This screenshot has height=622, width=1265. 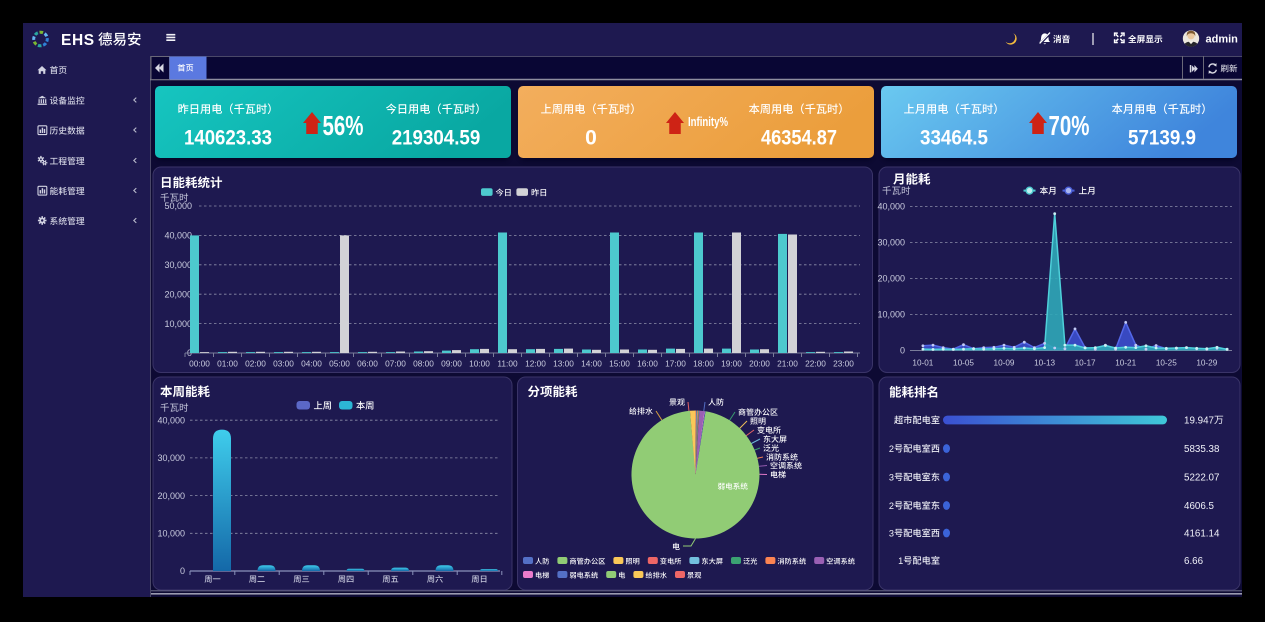 I want to click on svg-text: 10-25, so click(x=1166, y=363).